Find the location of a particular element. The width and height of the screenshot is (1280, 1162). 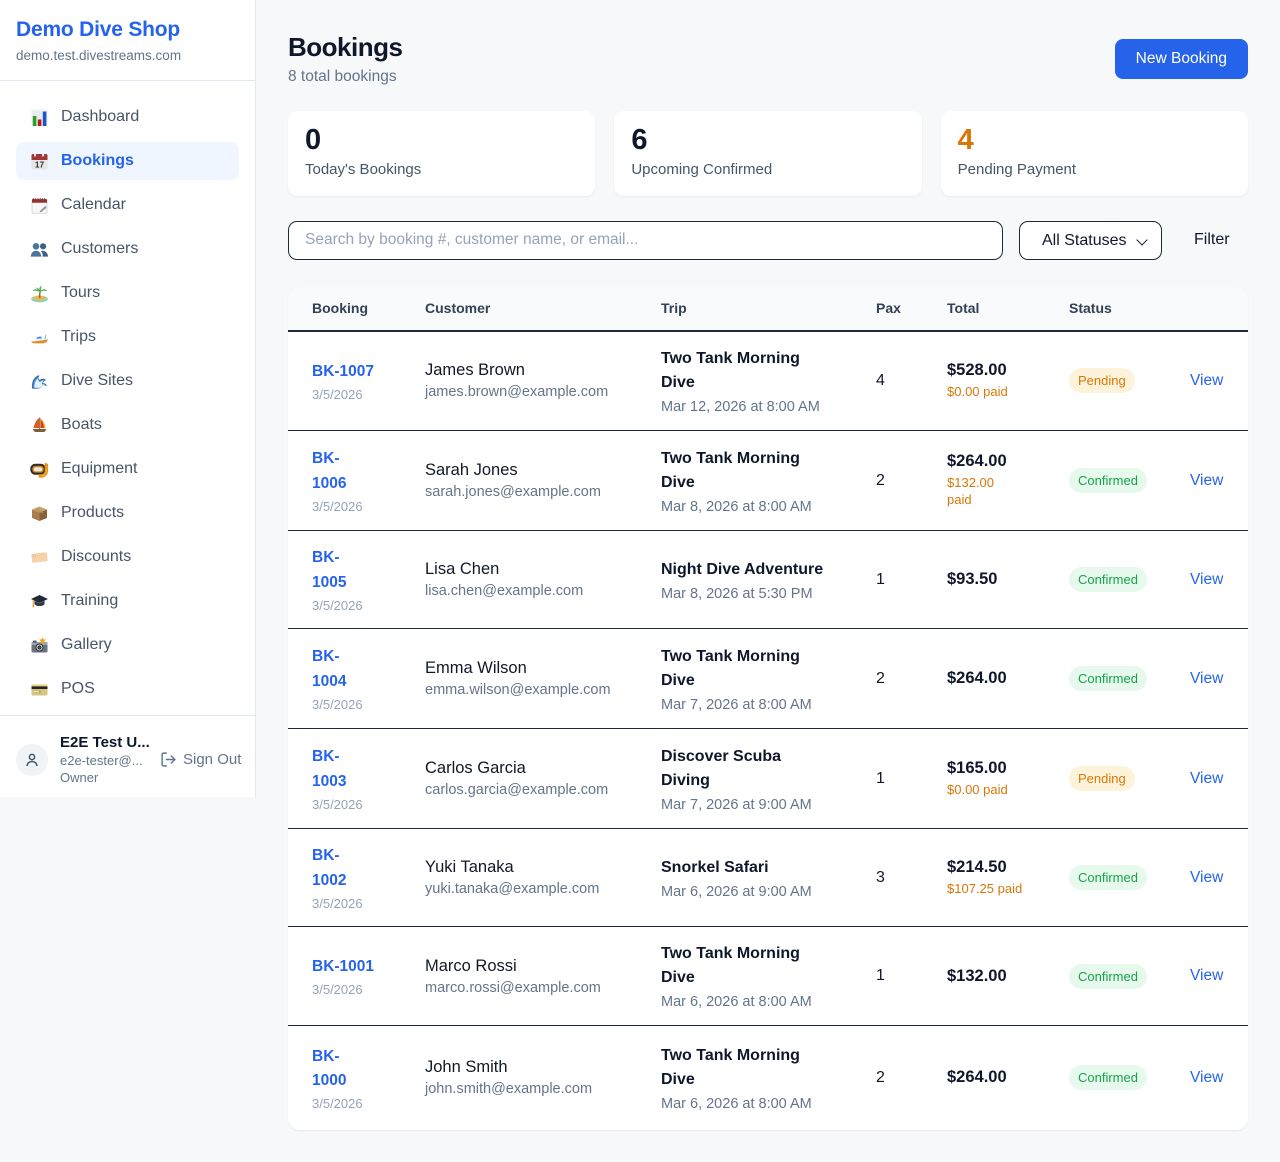

svg-text: 17 is located at coordinates (40, 164).